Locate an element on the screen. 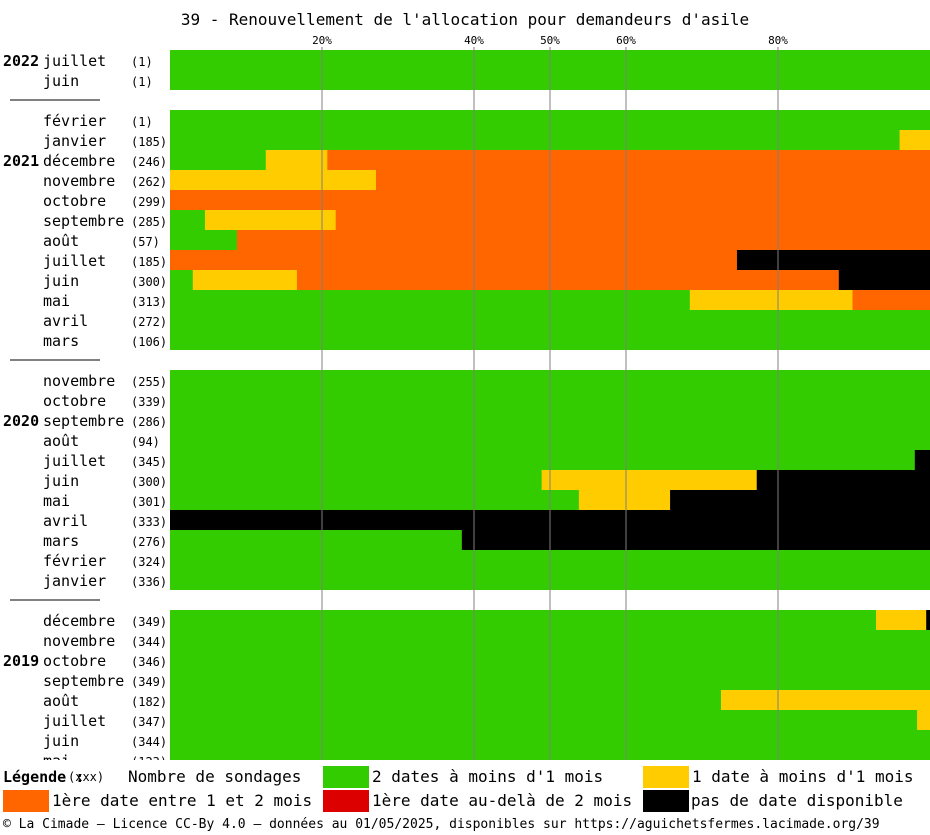 This screenshot has width=930, height=835. count-label: (324) is located at coordinates (149, 562).